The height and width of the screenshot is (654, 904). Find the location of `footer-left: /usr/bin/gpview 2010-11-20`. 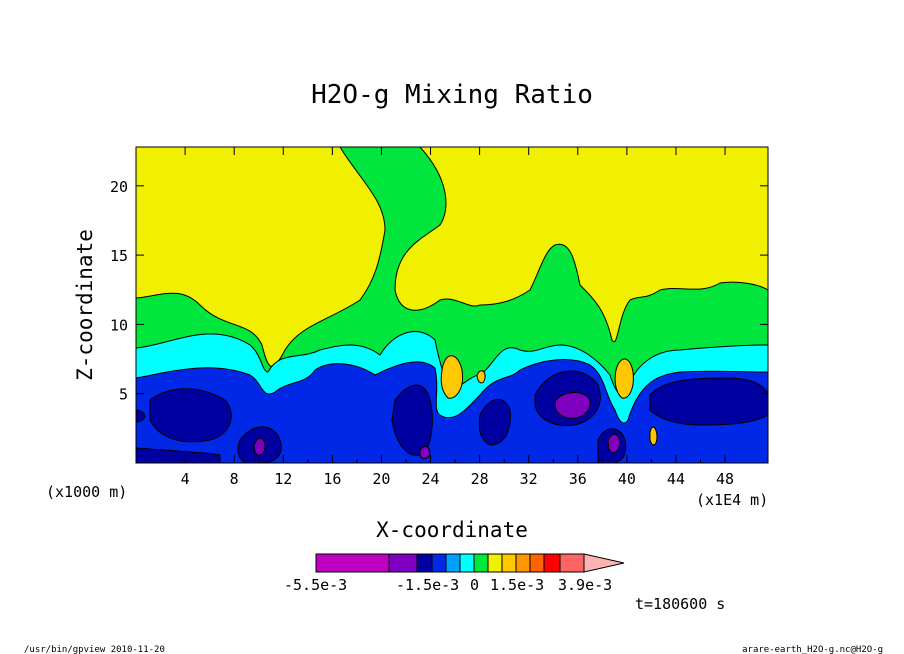

footer-left: /usr/bin/gpview 2010-11-20 is located at coordinates (94, 649).